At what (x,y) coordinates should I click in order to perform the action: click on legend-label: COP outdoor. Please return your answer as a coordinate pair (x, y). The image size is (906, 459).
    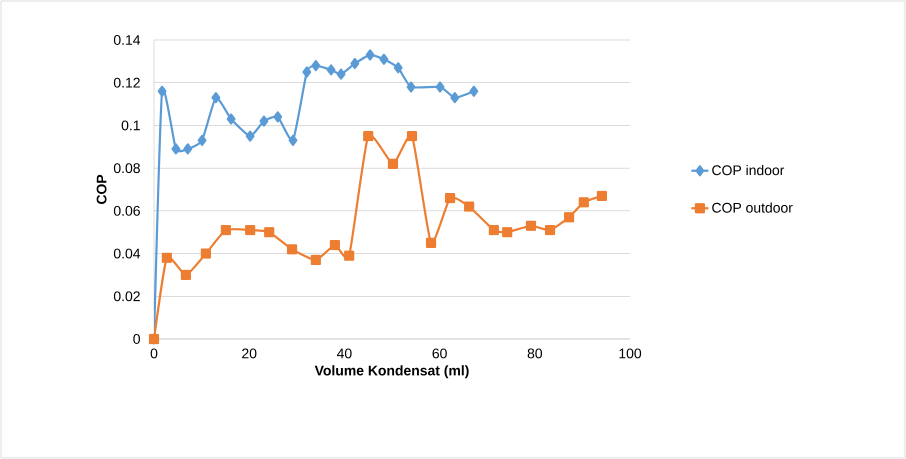
    Looking at the image, I should click on (752, 207).